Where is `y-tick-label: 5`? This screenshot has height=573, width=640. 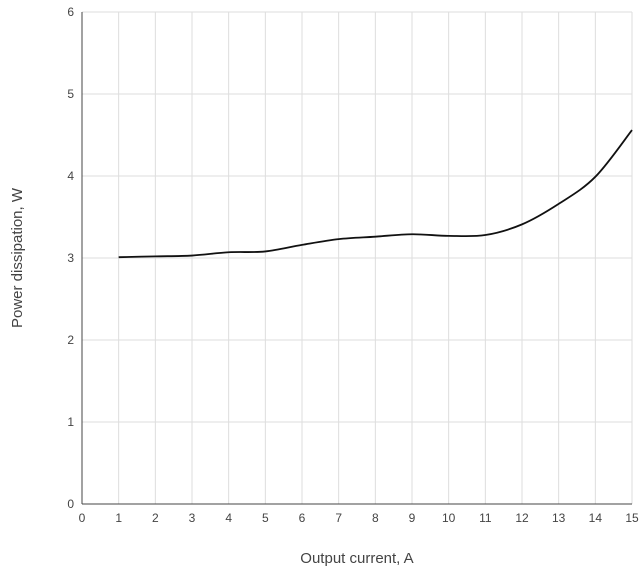 y-tick-label: 5 is located at coordinates (70, 94).